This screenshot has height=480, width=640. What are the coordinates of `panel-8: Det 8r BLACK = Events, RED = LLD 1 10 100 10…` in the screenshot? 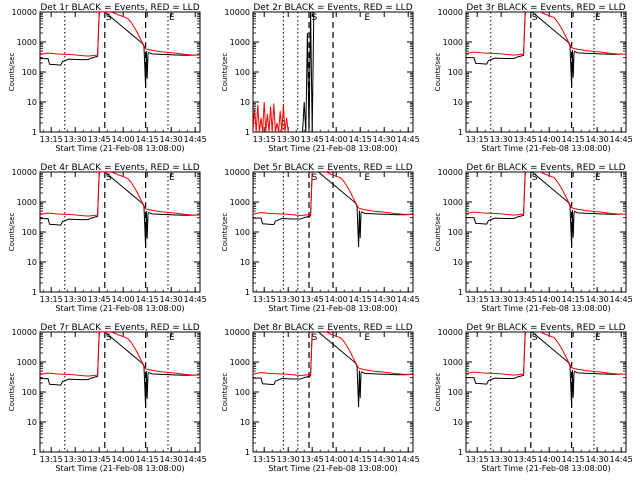 It's located at (320, 398).